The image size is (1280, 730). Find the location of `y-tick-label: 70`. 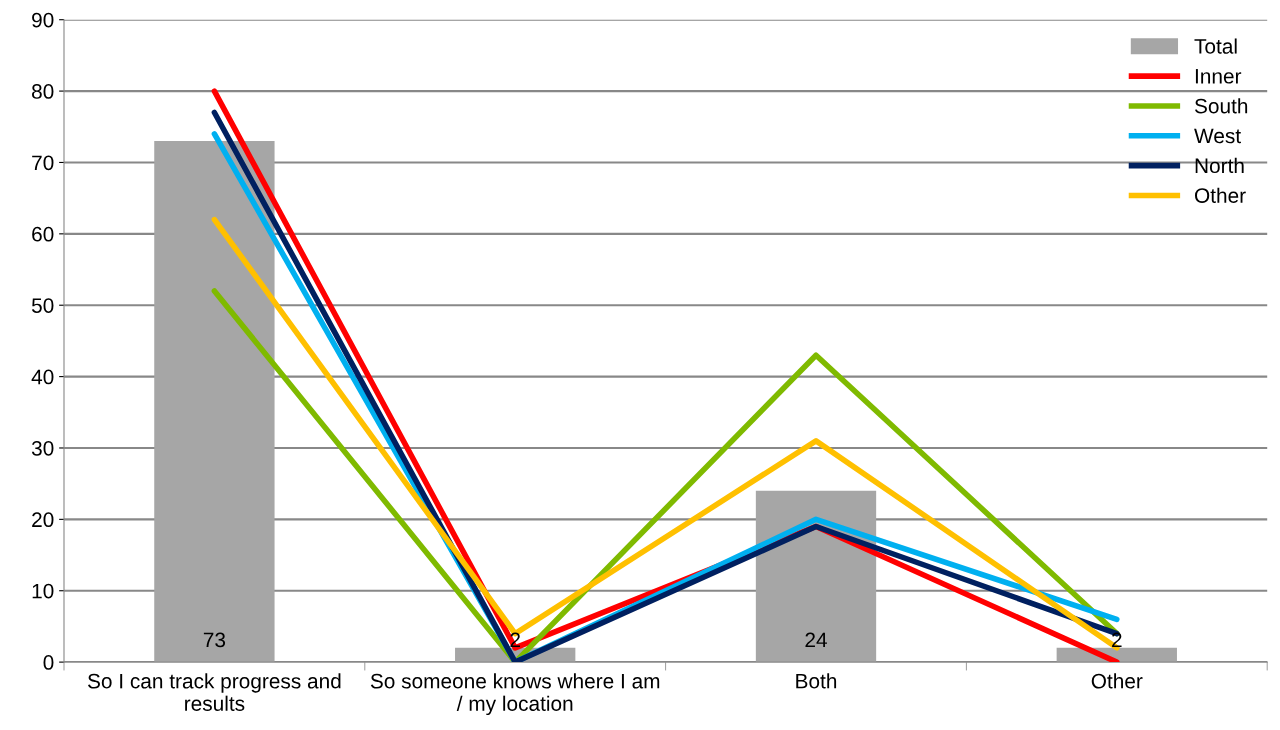

y-tick-label: 70 is located at coordinates (43, 163).